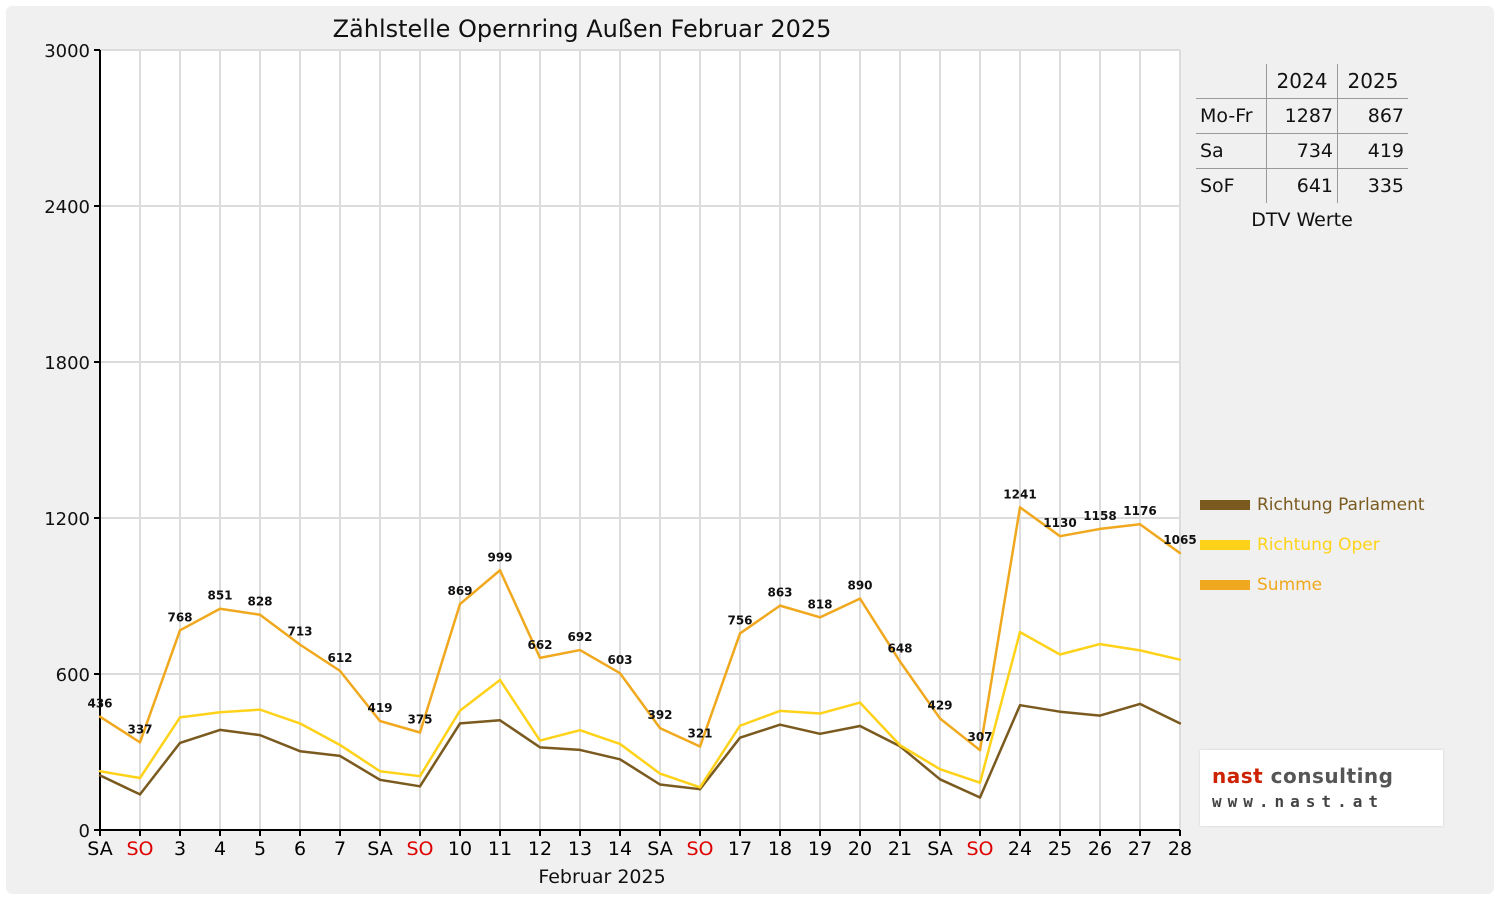  Describe the element at coordinates (900, 849) in the screenshot. I see `x-tick-label: 21` at that location.